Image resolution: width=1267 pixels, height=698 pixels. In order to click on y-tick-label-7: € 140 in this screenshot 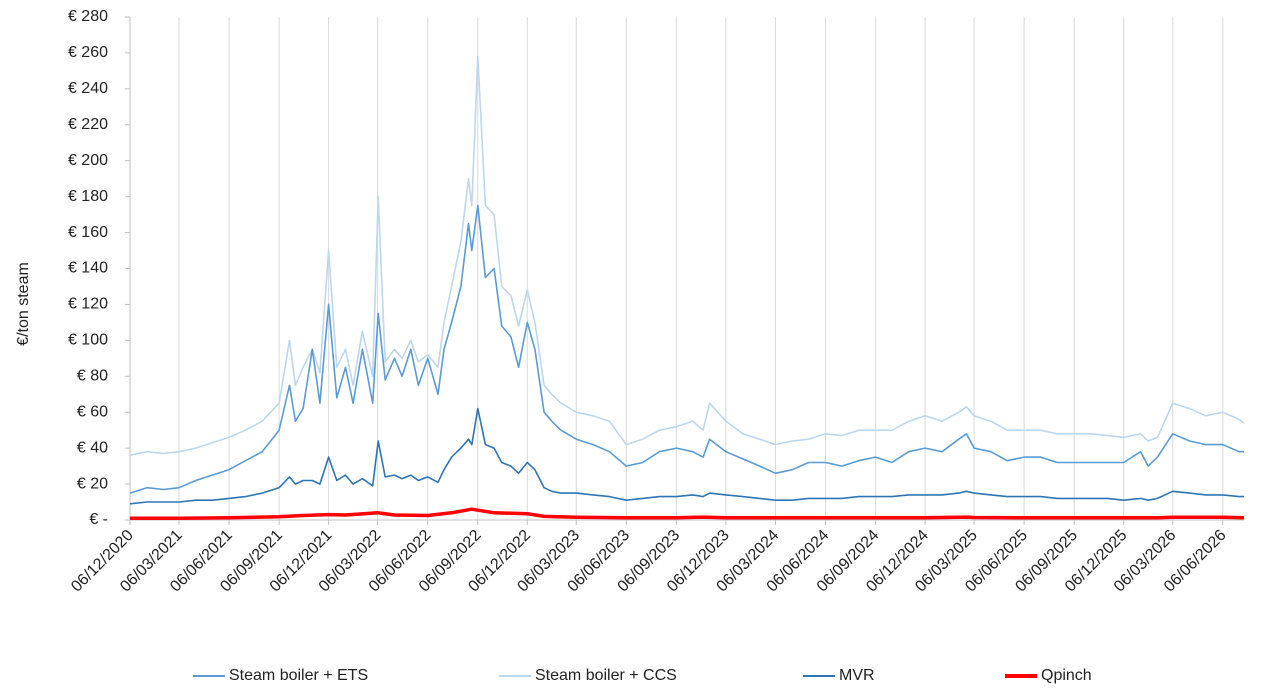, I will do `click(88, 268)`.